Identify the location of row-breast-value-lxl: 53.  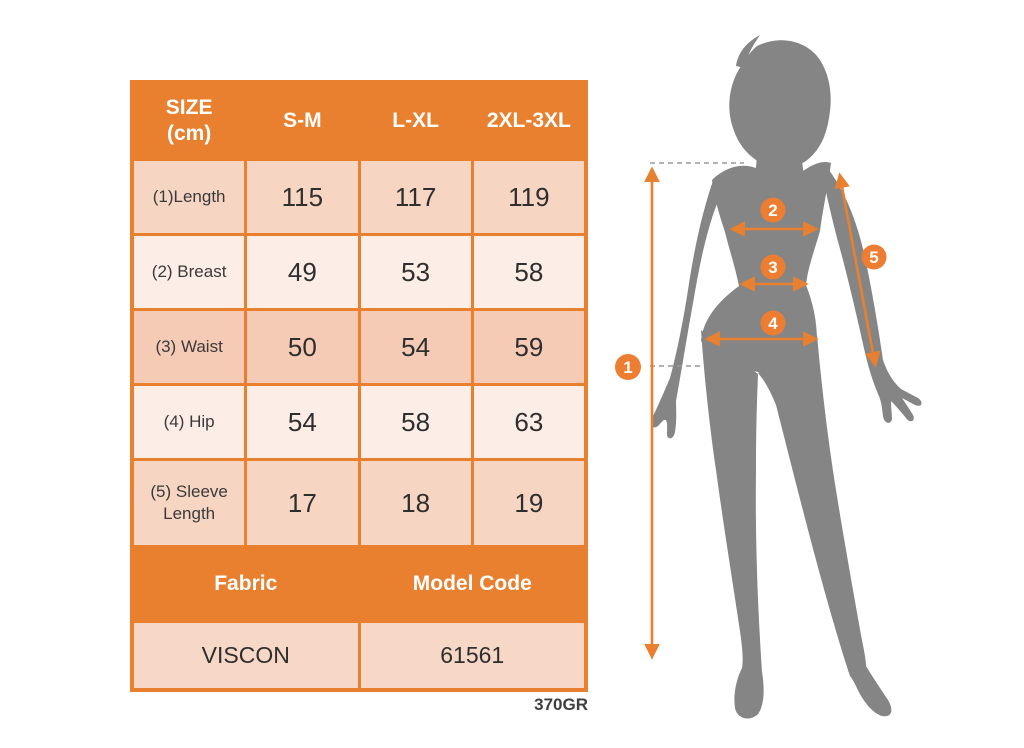
(415, 272).